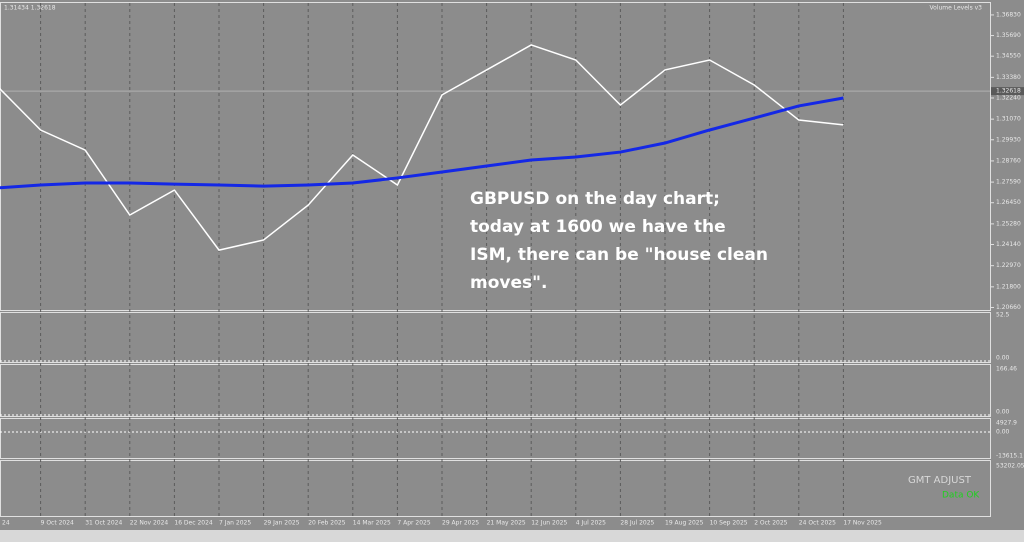 This screenshot has height=542, width=1024. What do you see at coordinates (1008, 160) in the screenshot?
I see `y-tick-label: 1.28760` at bounding box center [1008, 160].